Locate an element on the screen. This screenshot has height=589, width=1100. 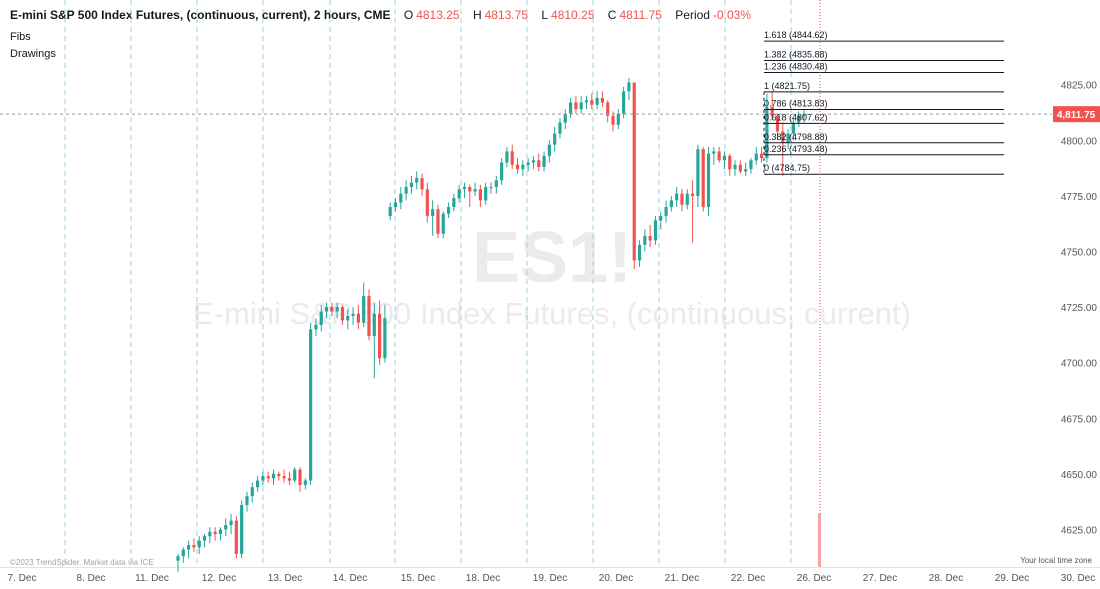
y-tick-label: 4825.00 is located at coordinates (1079, 86).